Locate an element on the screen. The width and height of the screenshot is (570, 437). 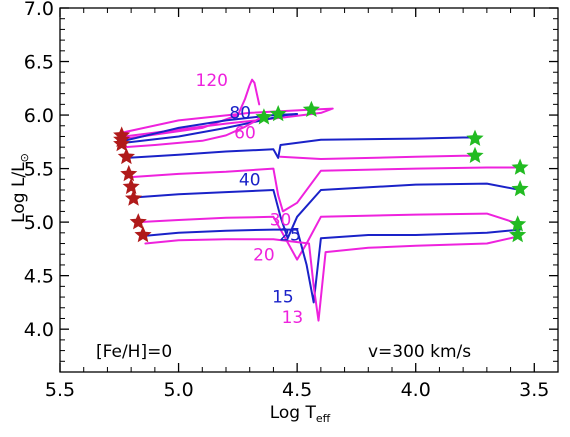
mass-label-40: 40 is located at coordinates (250, 181).